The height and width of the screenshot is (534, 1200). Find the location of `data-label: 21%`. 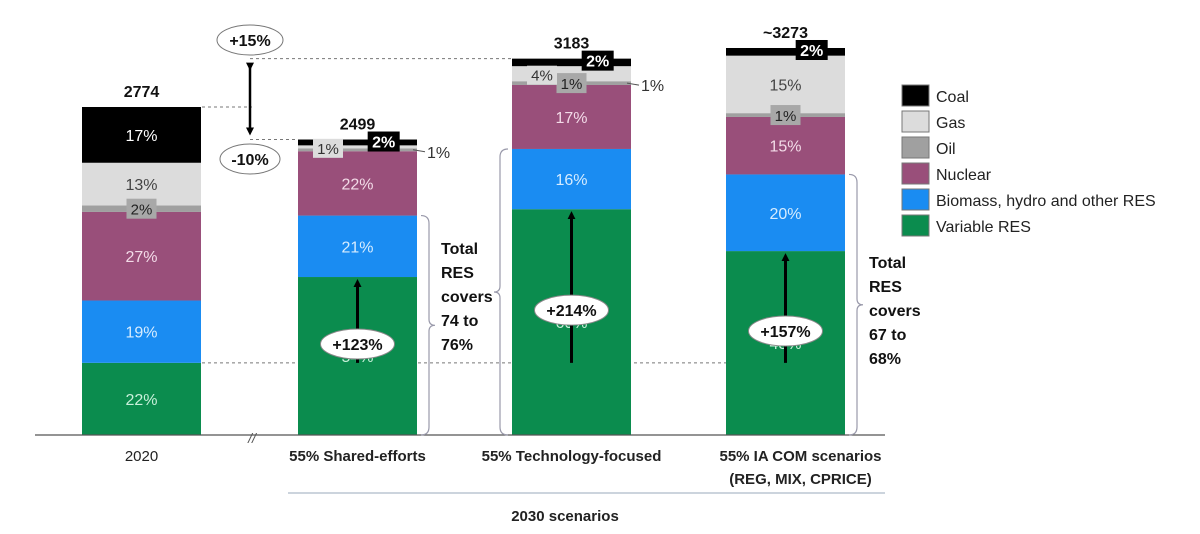

data-label: 21% is located at coordinates (357, 247).